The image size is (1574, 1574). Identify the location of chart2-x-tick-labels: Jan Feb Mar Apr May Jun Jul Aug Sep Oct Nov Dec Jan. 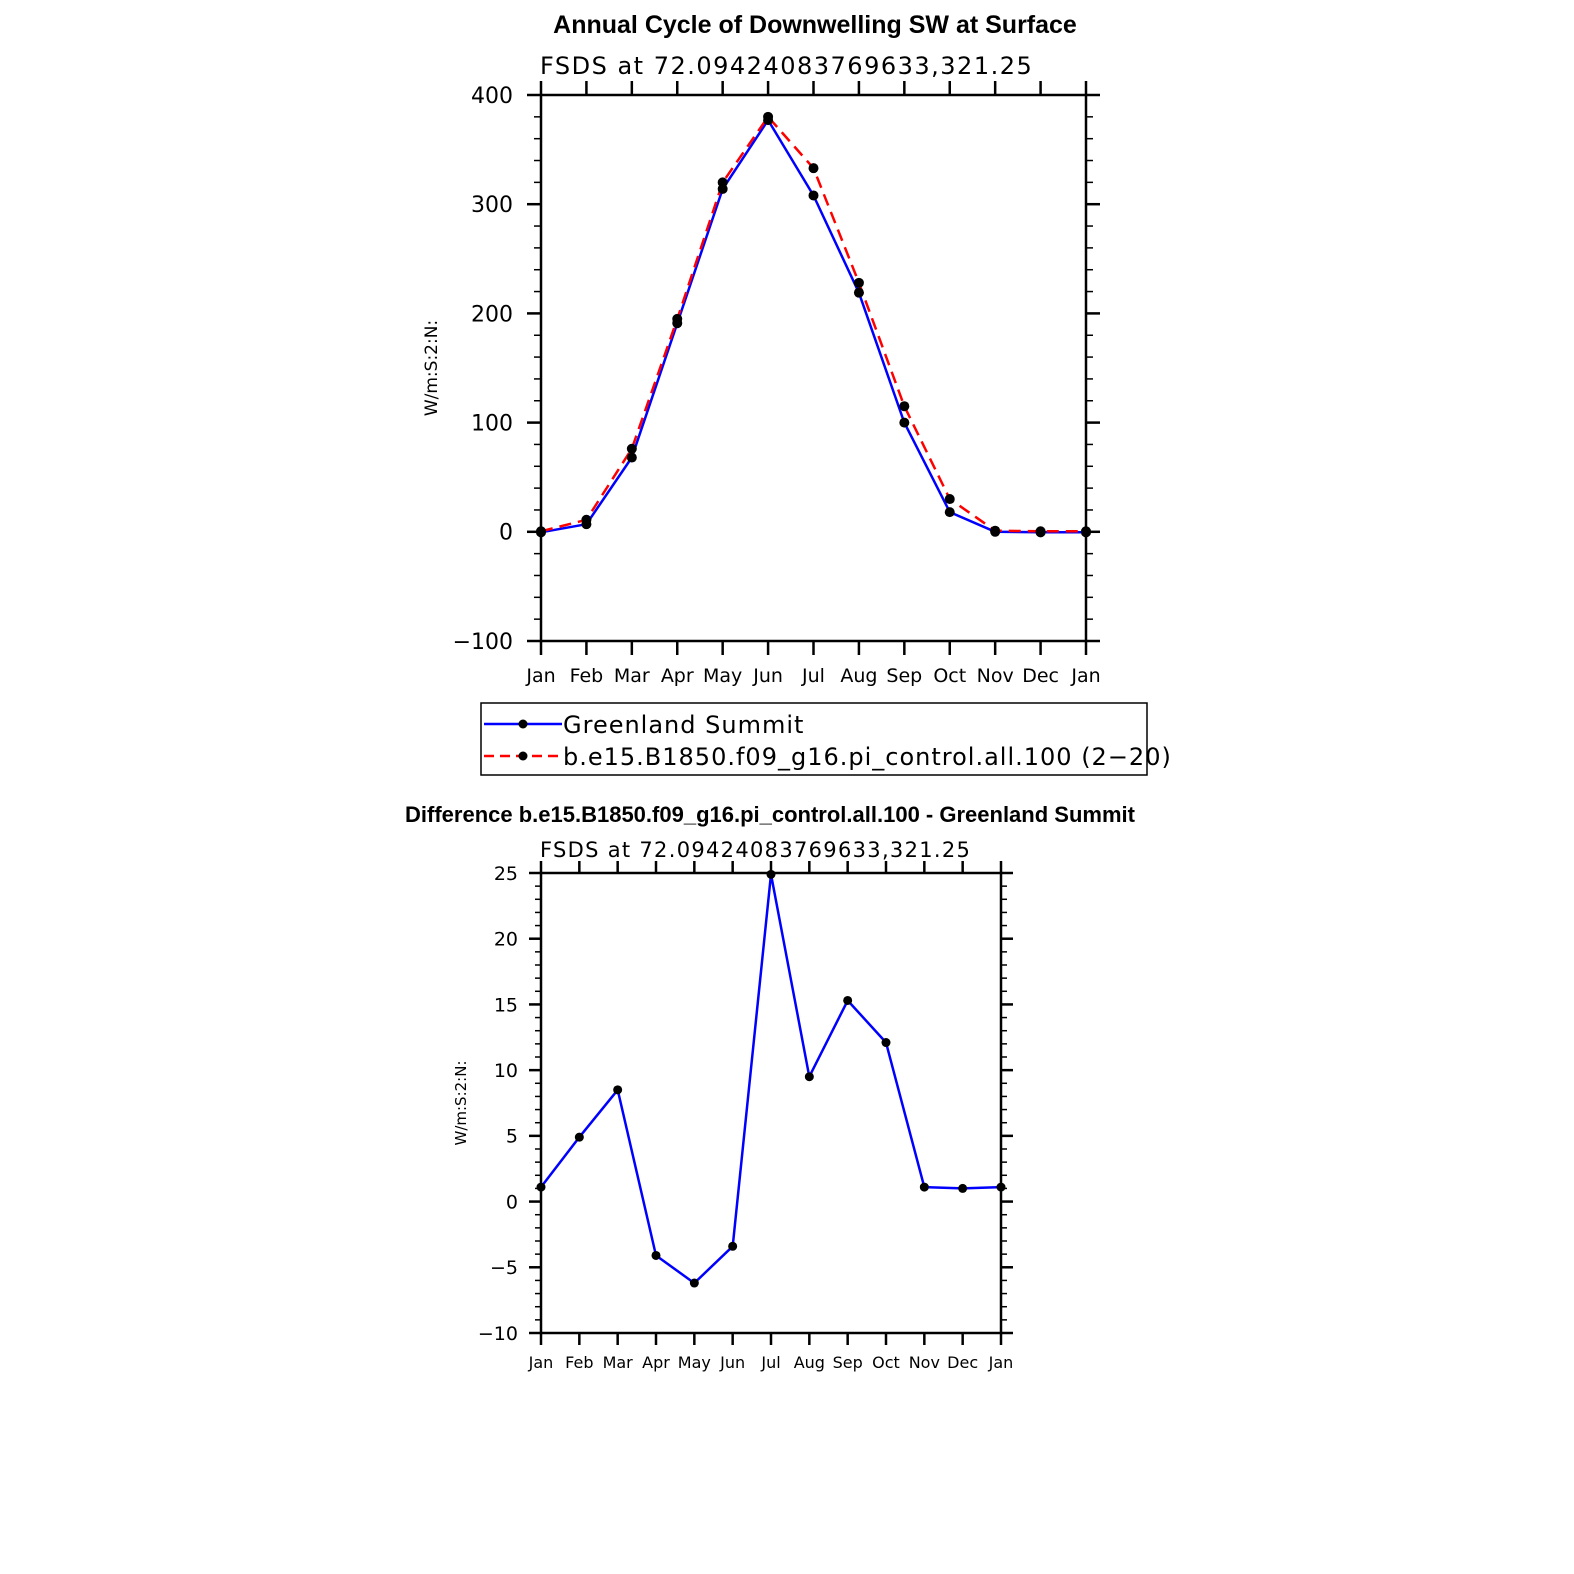
(771, 1362).